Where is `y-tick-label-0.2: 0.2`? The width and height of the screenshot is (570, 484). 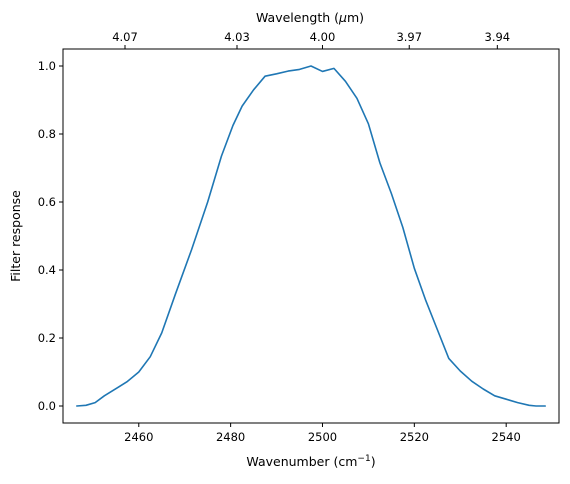 y-tick-label-0.2: 0.2 is located at coordinates (47, 338).